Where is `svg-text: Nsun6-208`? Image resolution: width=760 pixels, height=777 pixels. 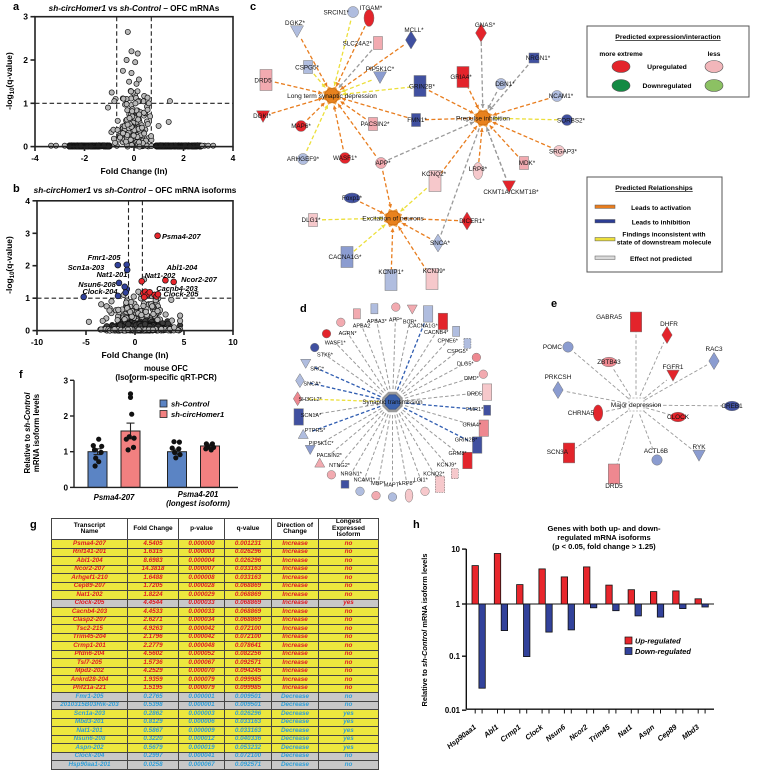 svg-text: Nsun6-208 is located at coordinates (97, 284).